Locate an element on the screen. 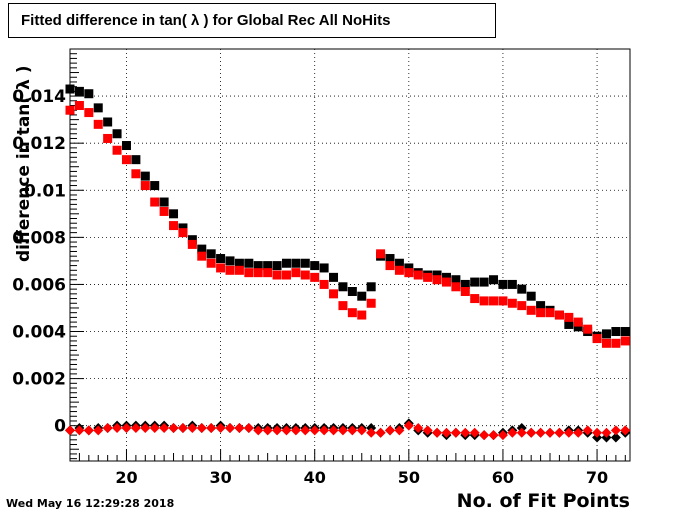  x-tick-label: 30 is located at coordinates (220, 477).